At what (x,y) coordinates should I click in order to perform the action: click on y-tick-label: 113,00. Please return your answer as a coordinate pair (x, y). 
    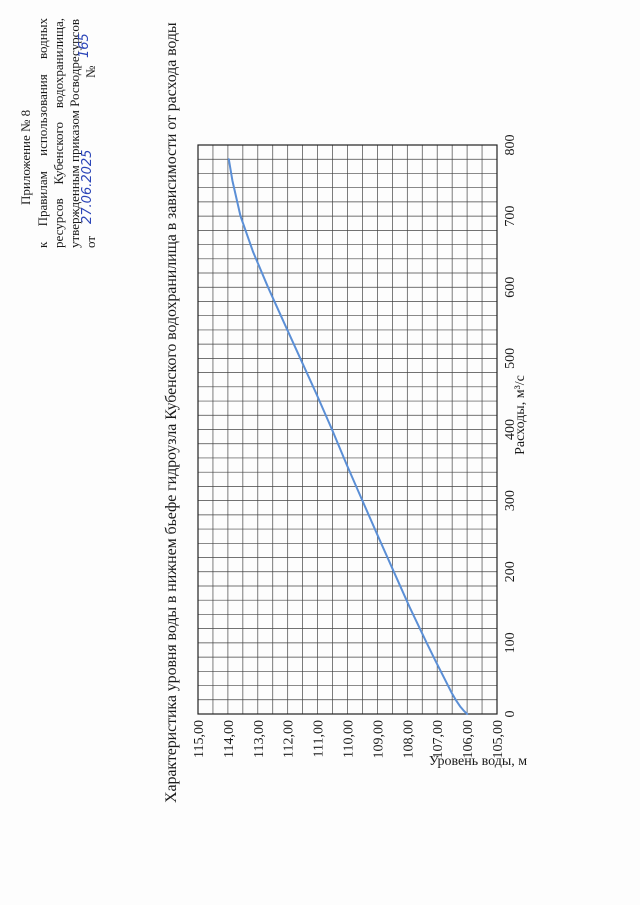
    Looking at the image, I should click on (259, 739).